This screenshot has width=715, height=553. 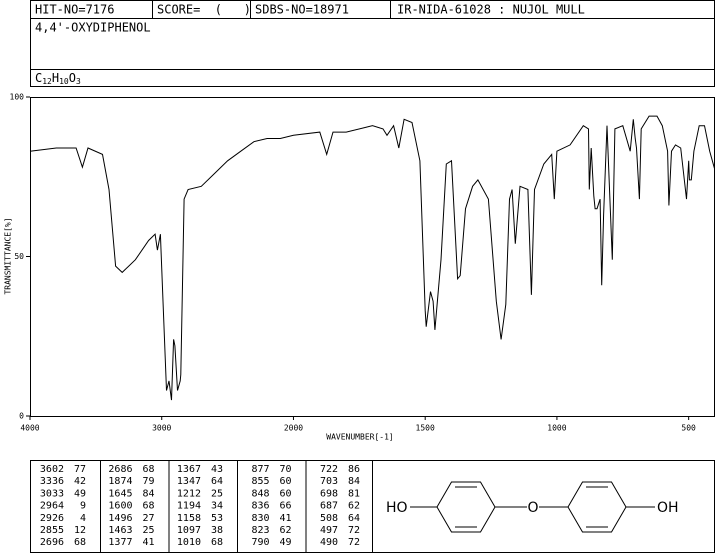 What do you see at coordinates (556, 428) in the screenshot?
I see `x-tick-label: 1000` at bounding box center [556, 428].